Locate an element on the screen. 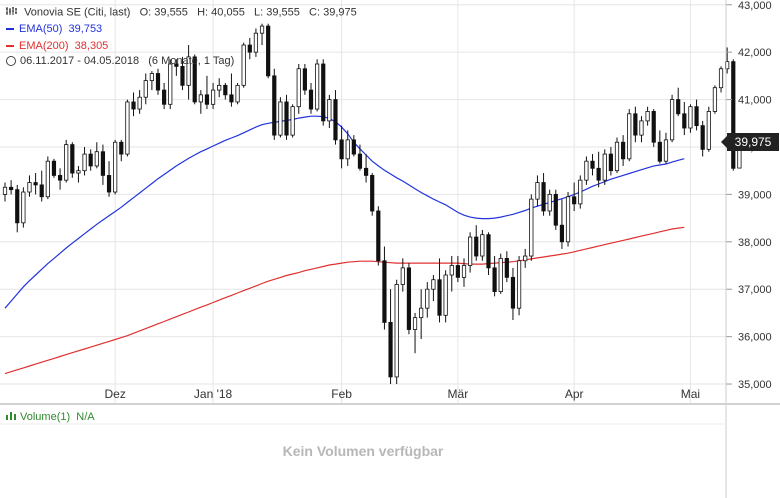 This screenshot has width=780, height=498. ema200-legend: EMA(200) 38,305 is located at coordinates (57, 46).